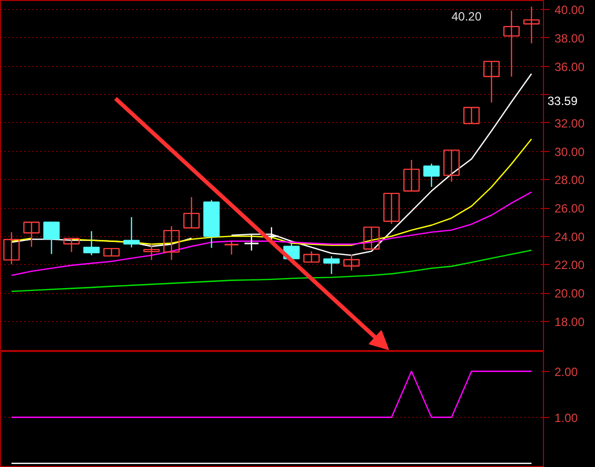 This screenshot has height=467, width=595. I want to click on y-tick-label: 18.00, so click(569, 321).